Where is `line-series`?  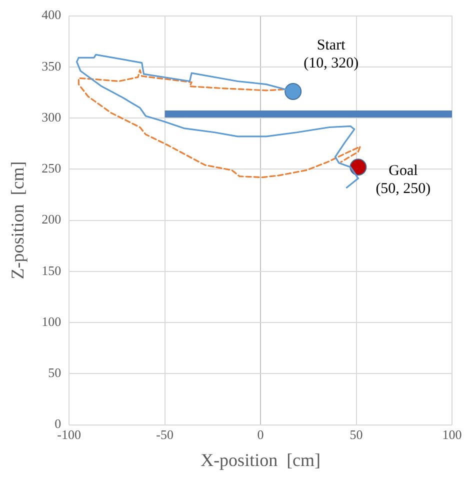
line-series is located at coordinates (219, 123).